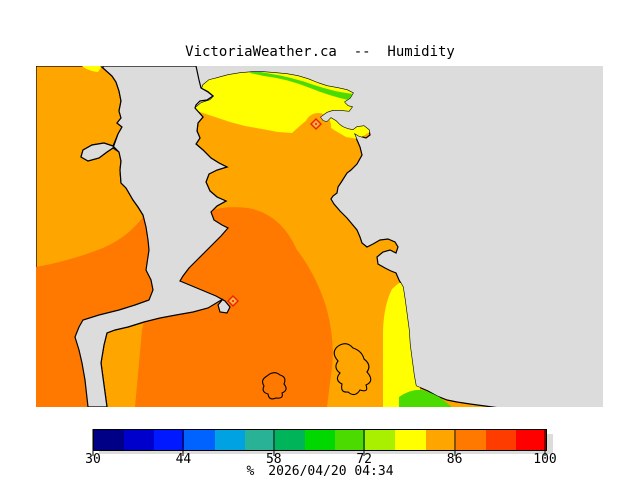 Image resolution: width=640 pixels, height=480 pixels. What do you see at coordinates (364, 459) in the screenshot?
I see `colorbar-tick-label: 72` at bounding box center [364, 459].